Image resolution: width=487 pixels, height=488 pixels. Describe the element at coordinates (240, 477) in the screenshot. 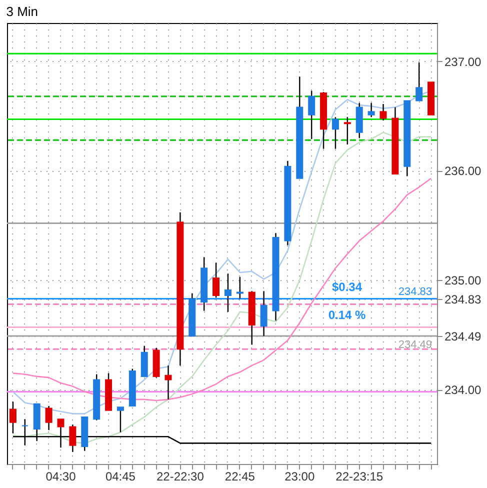

I see `x-tick-label: 22:45` at that location.